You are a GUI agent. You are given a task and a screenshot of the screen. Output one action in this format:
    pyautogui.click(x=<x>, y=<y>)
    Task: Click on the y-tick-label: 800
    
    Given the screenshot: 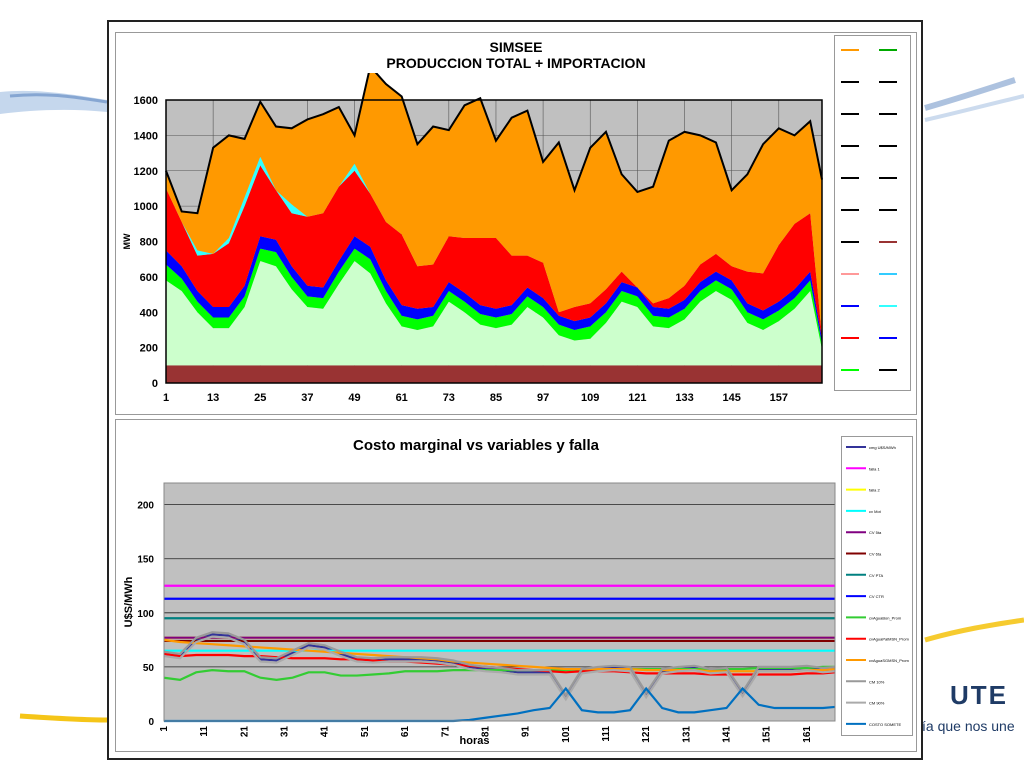 What is the action you would take?
    pyautogui.click(x=149, y=243)
    